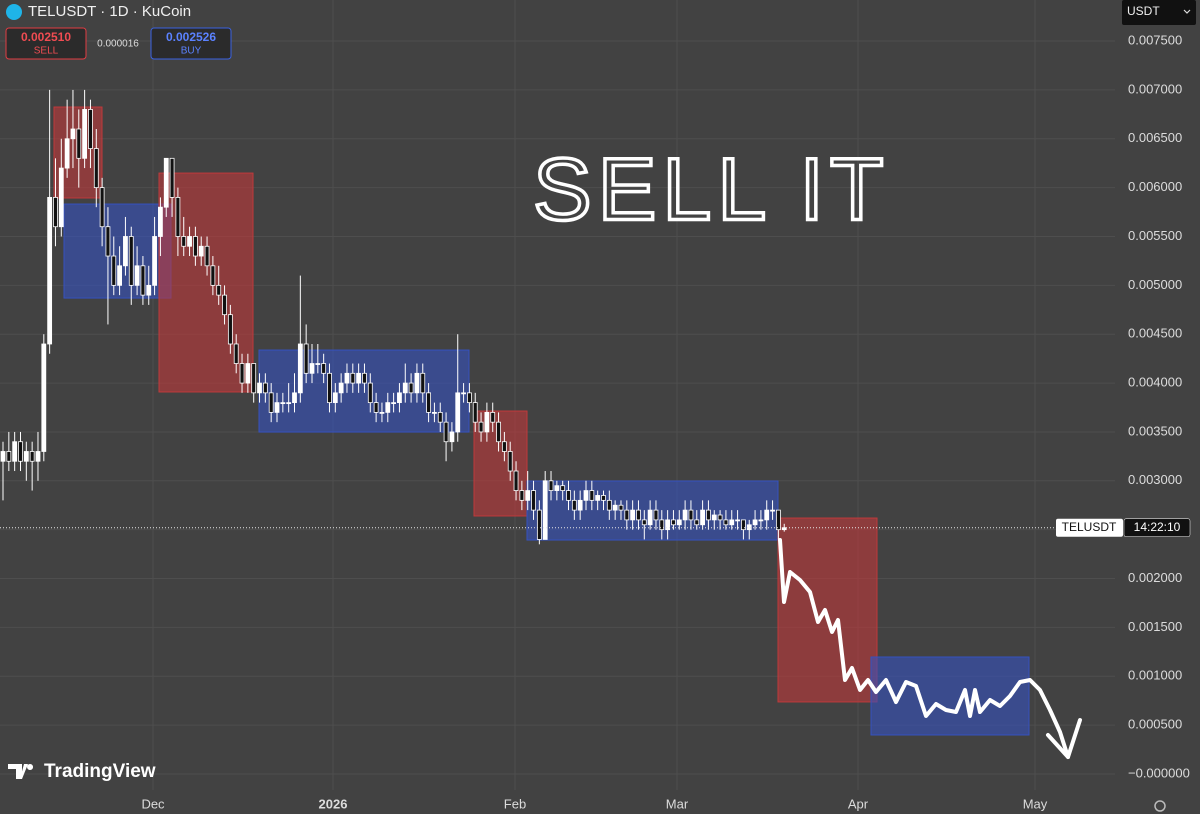 The width and height of the screenshot is (1200, 814). What do you see at coordinates (1155, 675) in the screenshot?
I see `y-tick-label: 0.001000` at bounding box center [1155, 675].